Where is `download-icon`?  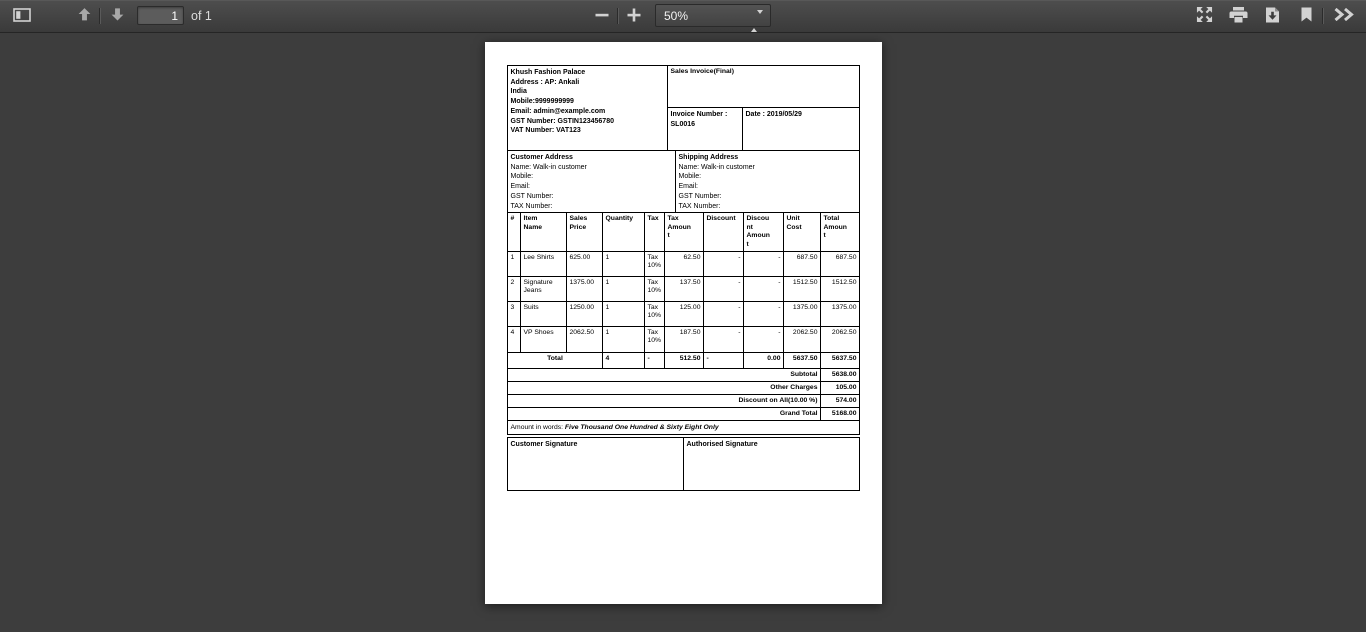 download-icon is located at coordinates (1272, 16).